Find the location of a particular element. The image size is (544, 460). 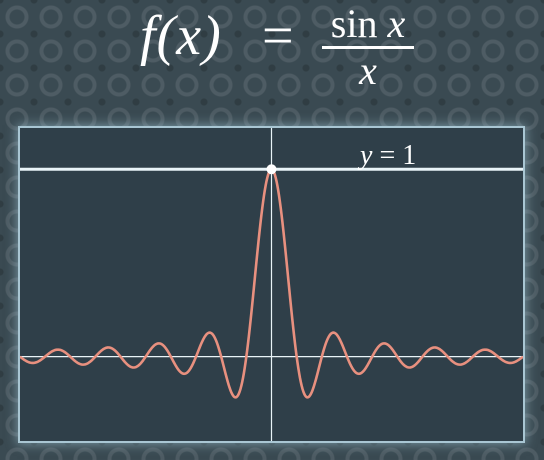

reference-label-op: = is located at coordinates (387, 155).